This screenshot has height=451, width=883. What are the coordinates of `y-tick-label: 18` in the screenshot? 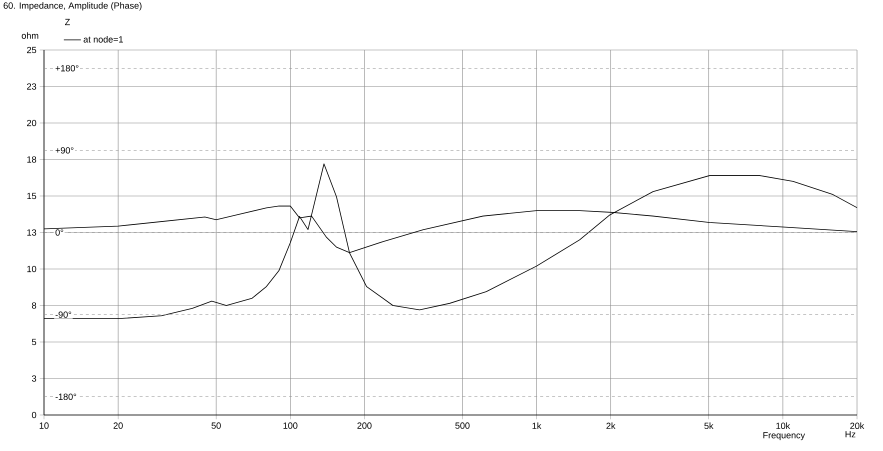 It's located at (31, 159).